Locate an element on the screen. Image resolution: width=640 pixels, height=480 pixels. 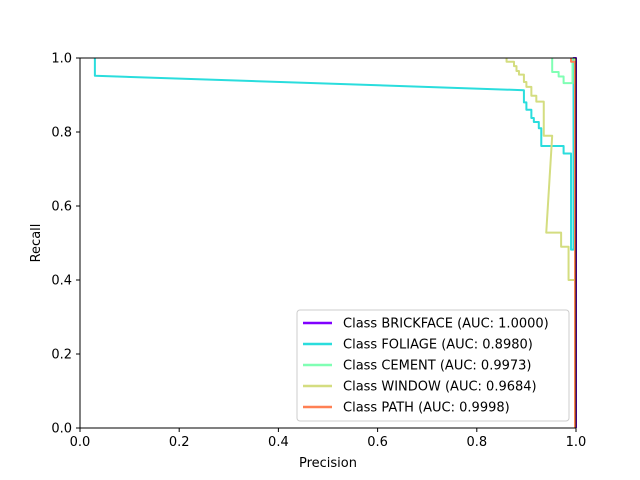
y-tick-label: 1.0 is located at coordinates (61, 59).